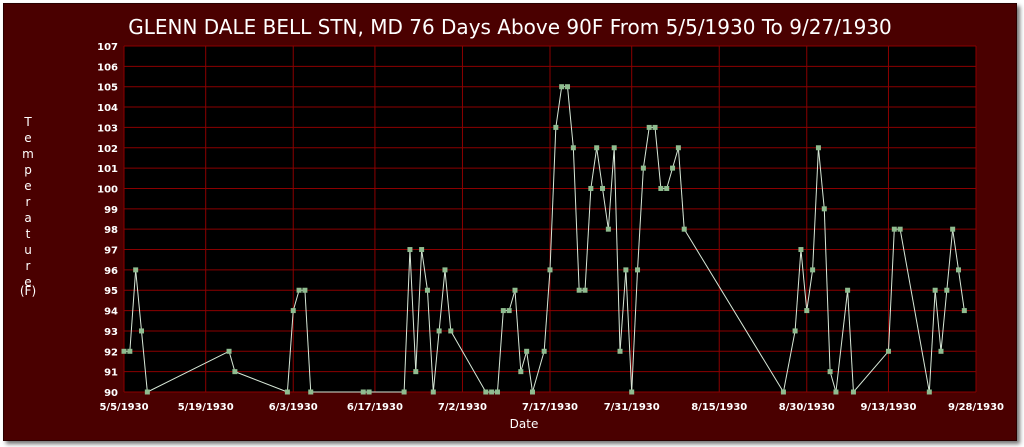 The image size is (1024, 447). What do you see at coordinates (462, 407) in the screenshot?
I see `x-tick-label: 7/2/1930` at bounding box center [462, 407].